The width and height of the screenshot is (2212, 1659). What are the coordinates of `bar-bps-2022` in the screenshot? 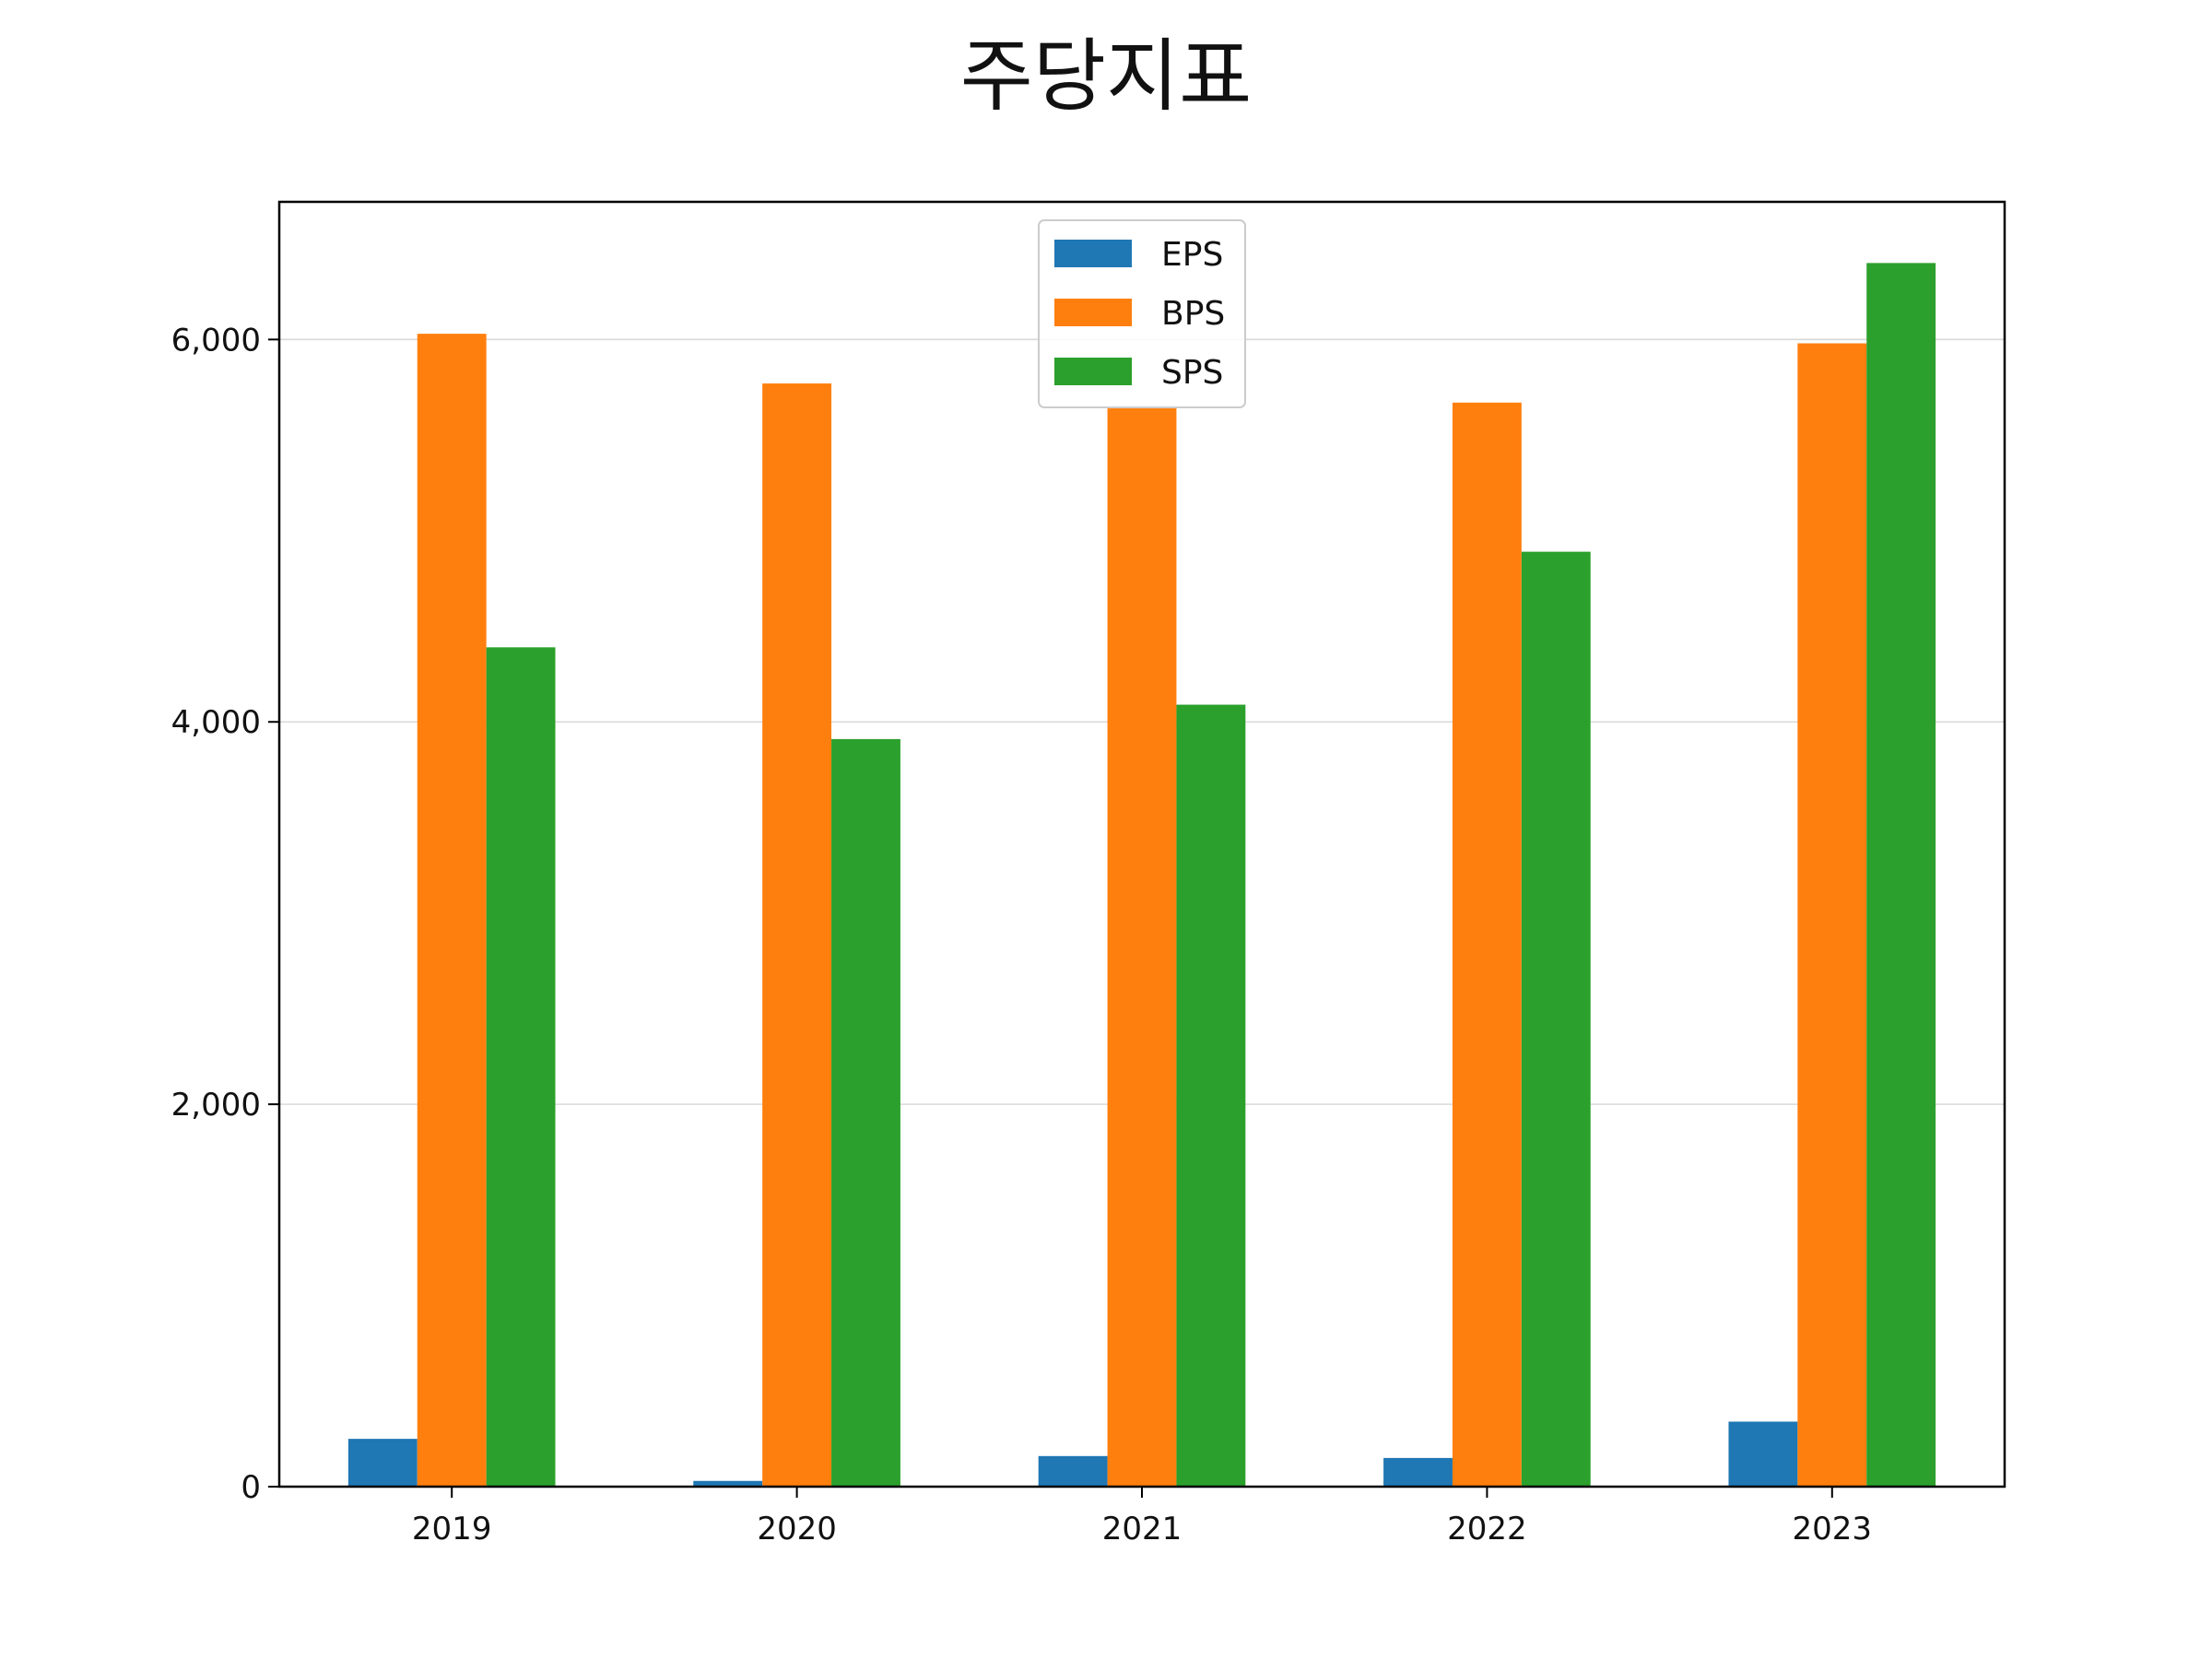 It's located at (1487, 944).